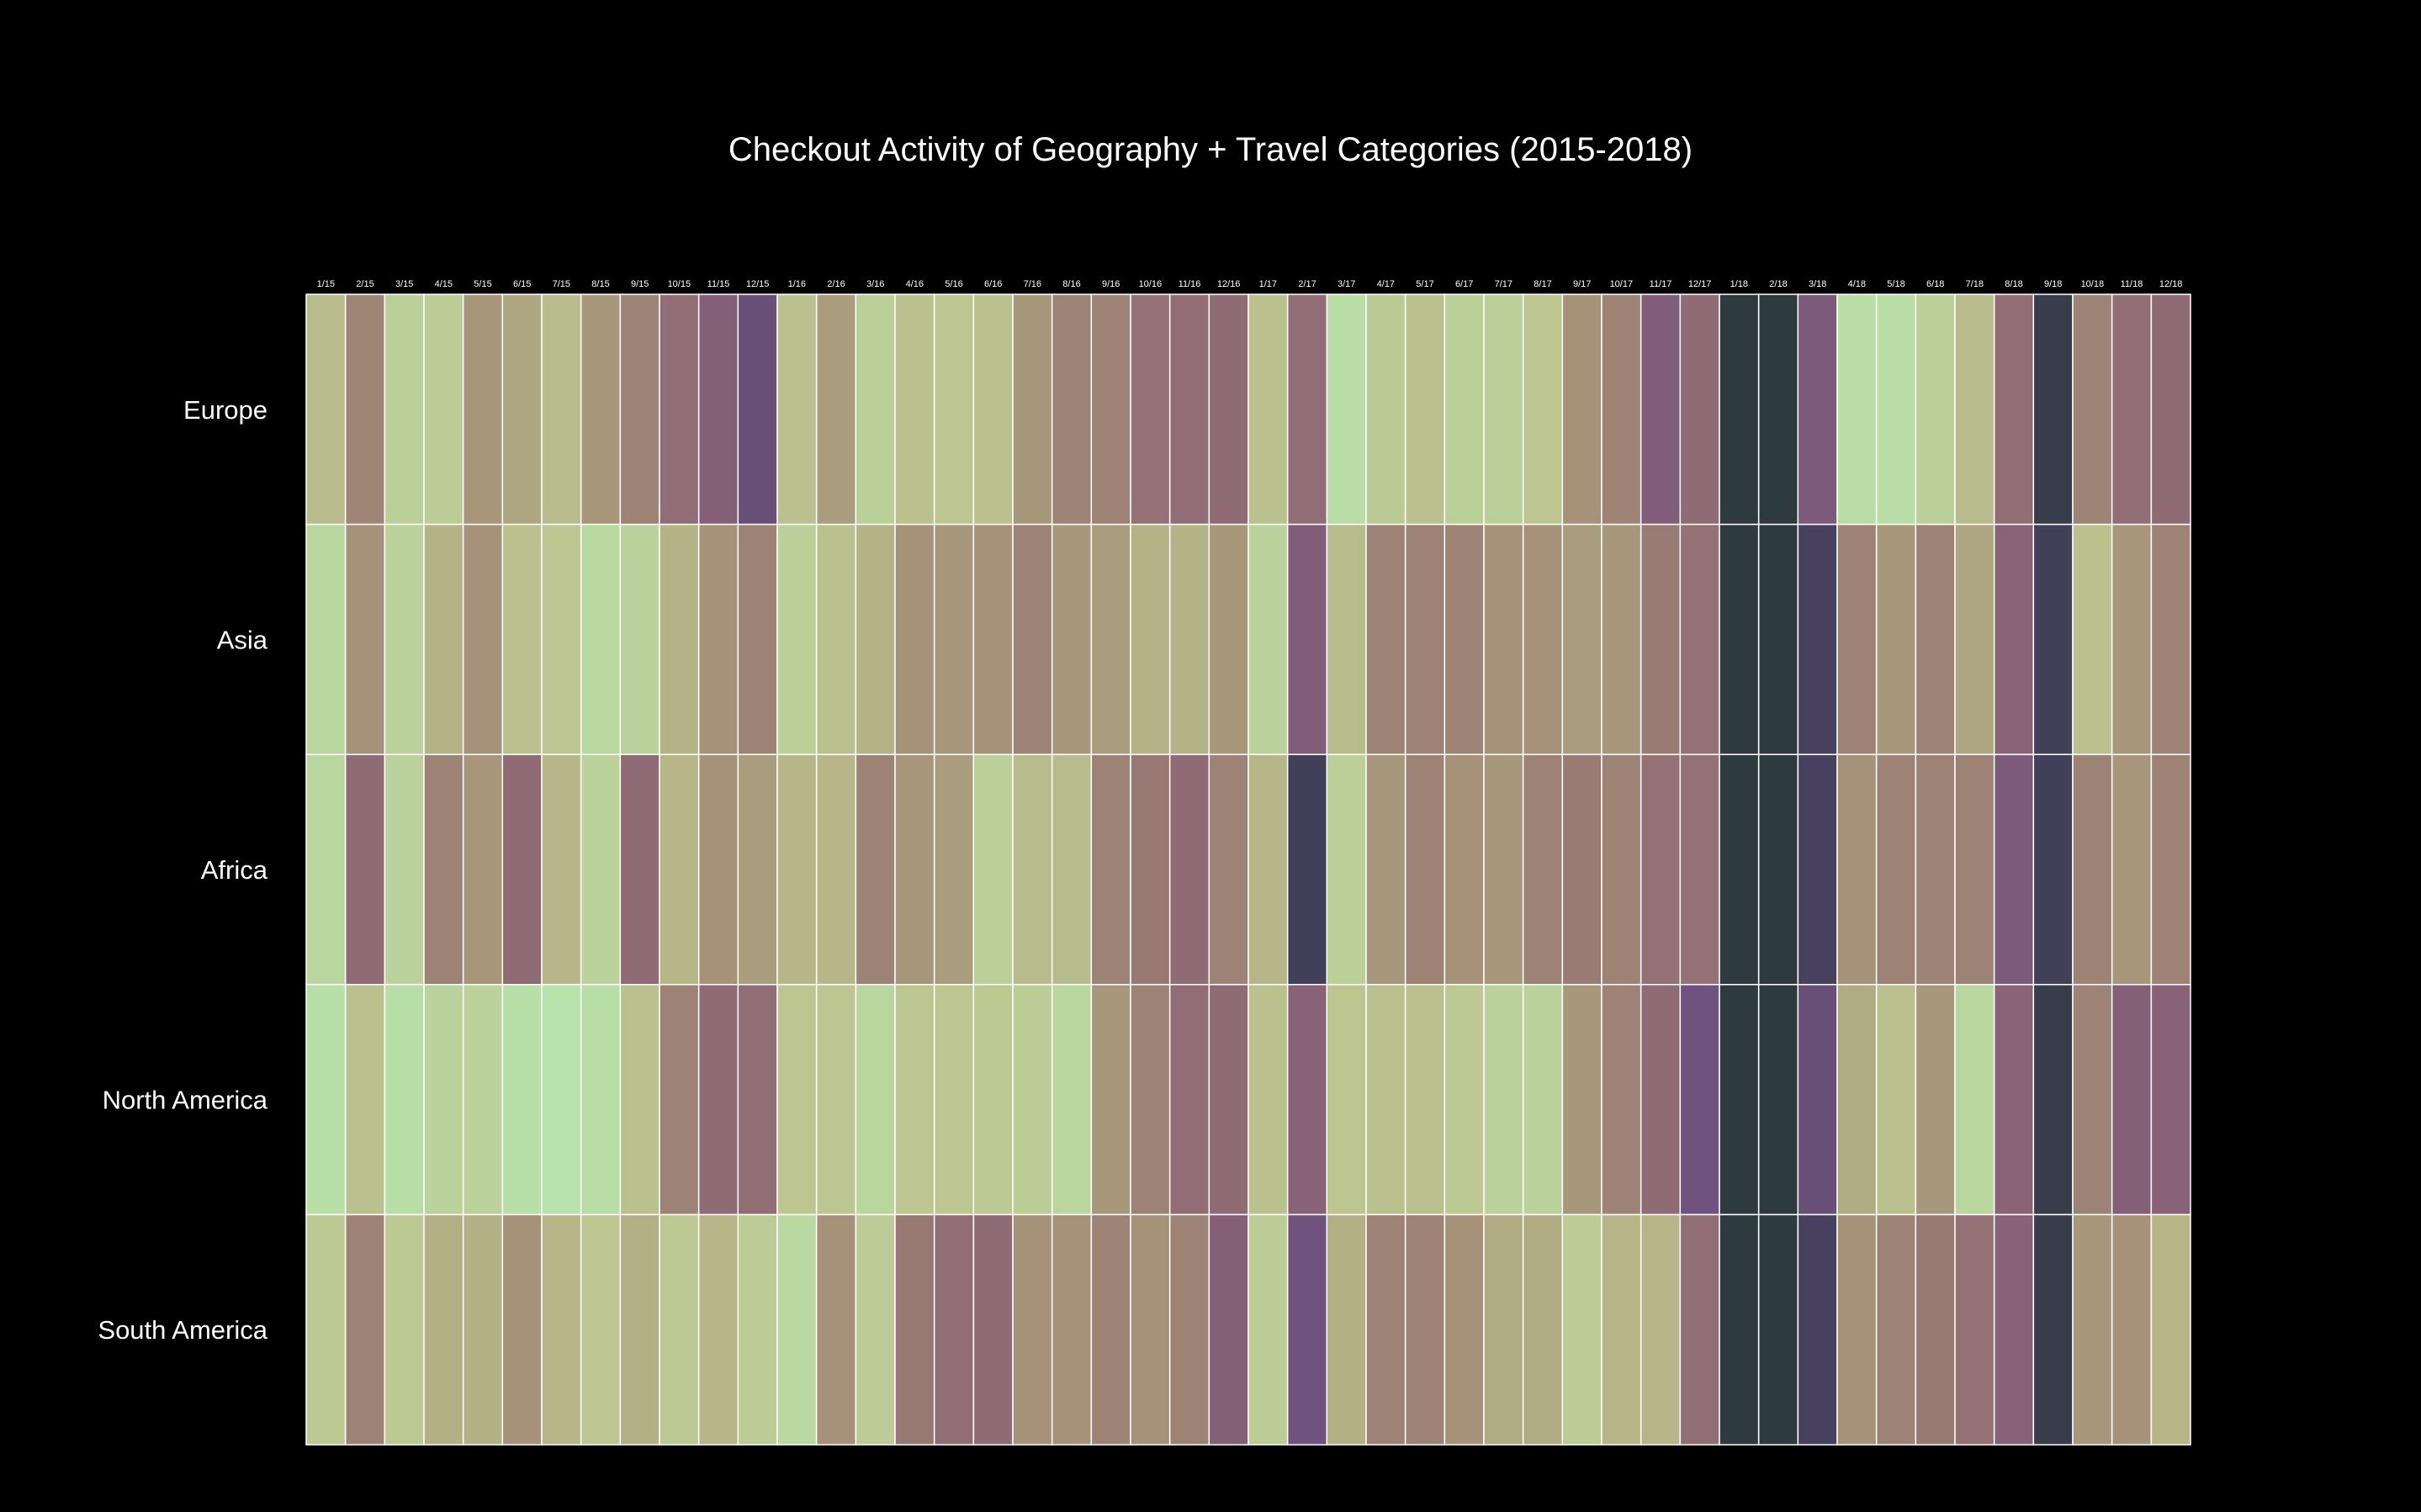 The image size is (2421, 1512). What do you see at coordinates (1896, 284) in the screenshot?
I see `column-label: 5/18` at bounding box center [1896, 284].